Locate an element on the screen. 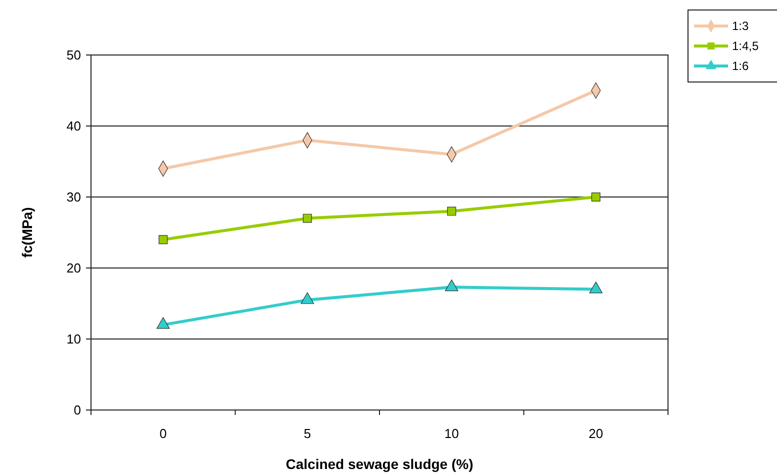 Image resolution: width=777 pixels, height=473 pixels. y-tick-label: 30 is located at coordinates (73, 197).